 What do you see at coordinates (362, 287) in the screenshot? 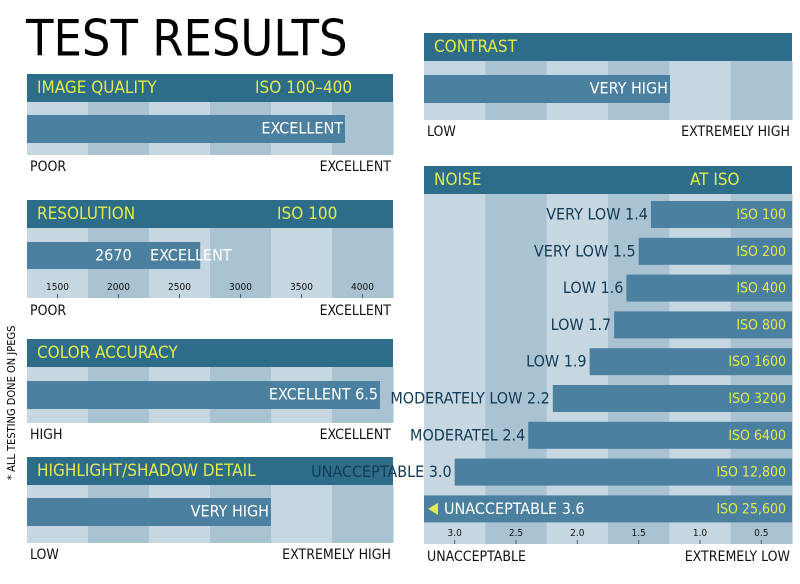
I see `x-tick-label: 4000` at bounding box center [362, 287].